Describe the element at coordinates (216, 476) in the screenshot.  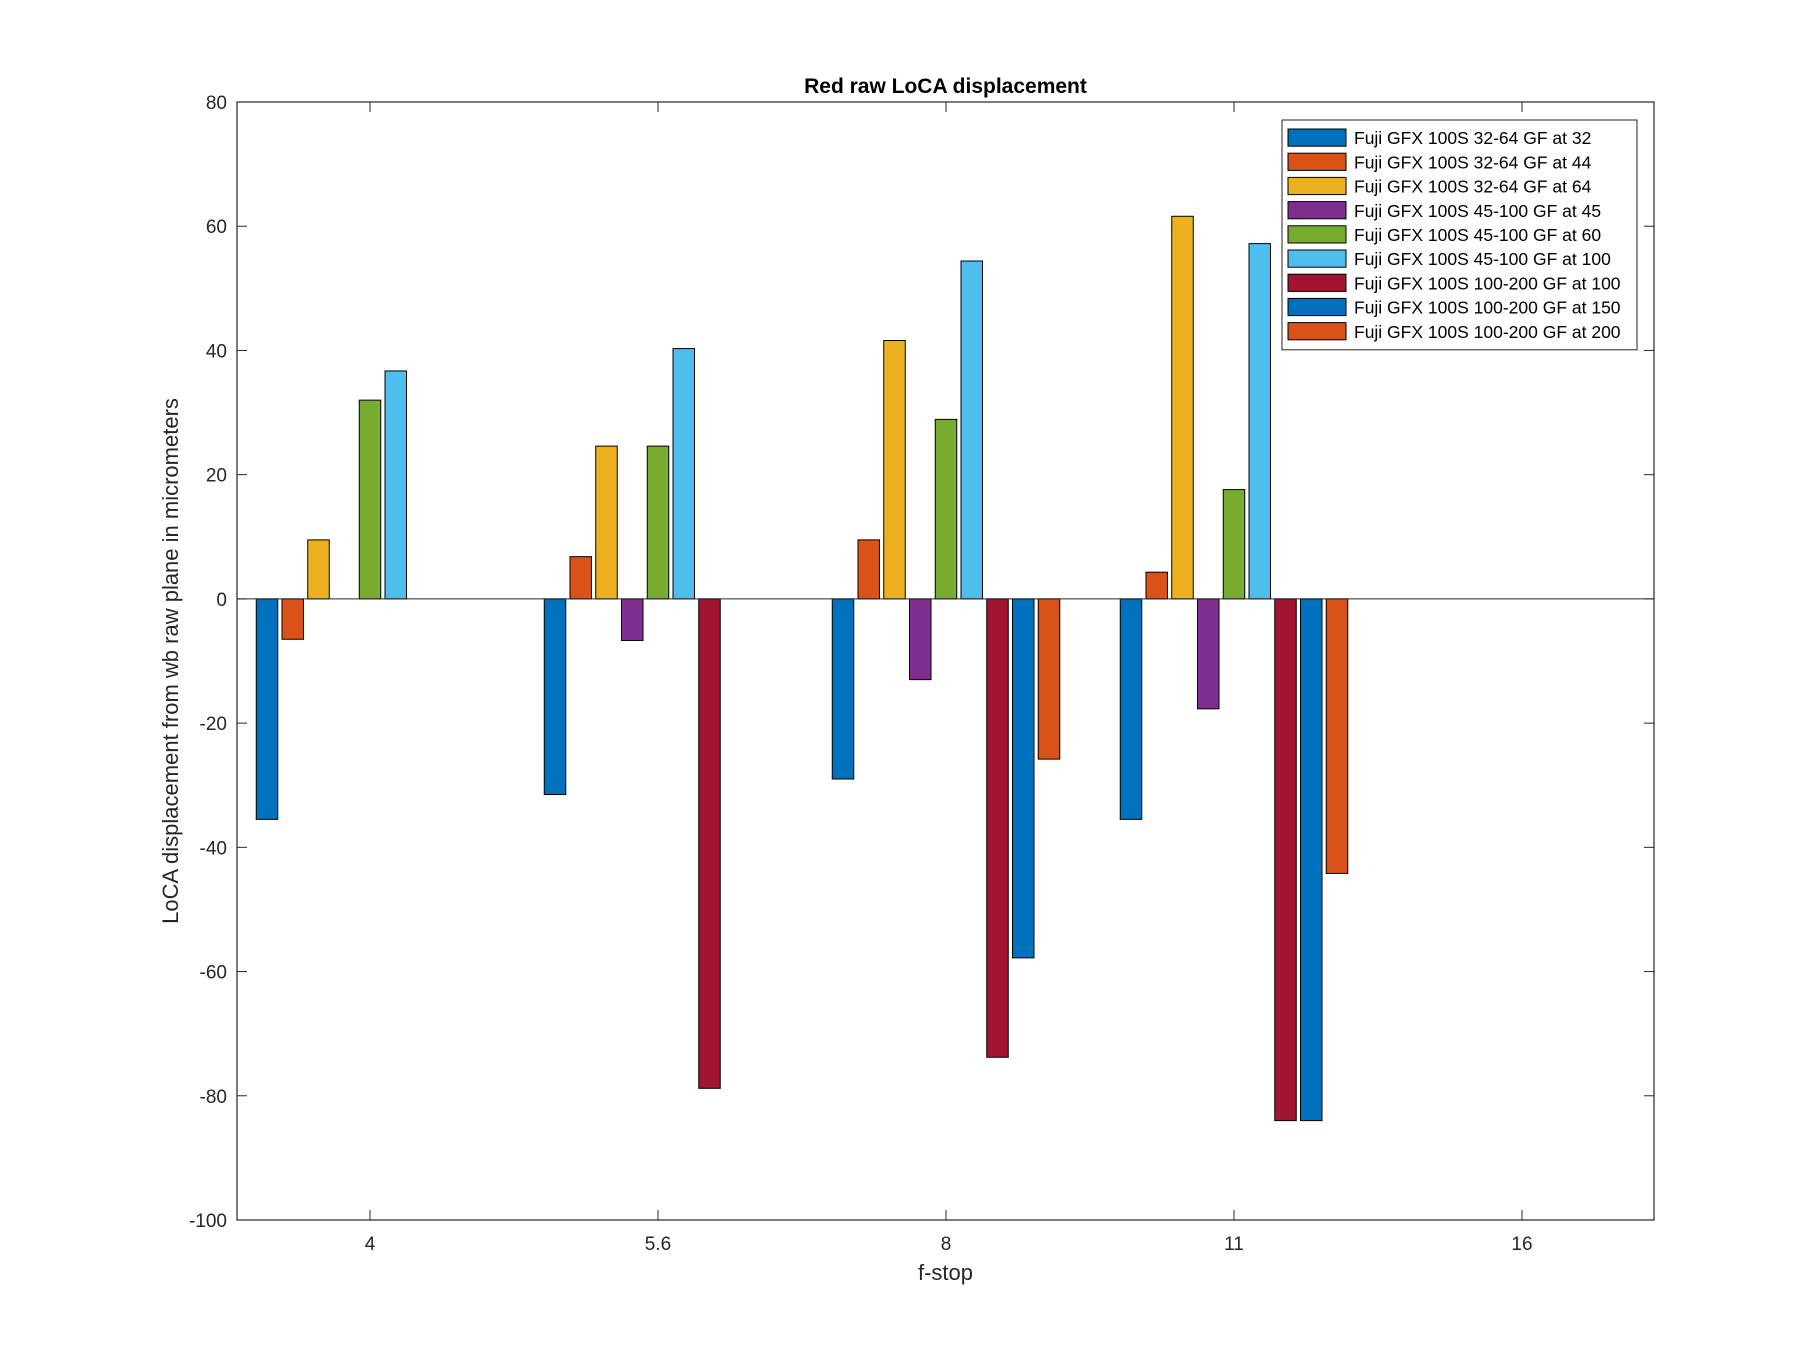
I see `y-tick-label: 20` at that location.